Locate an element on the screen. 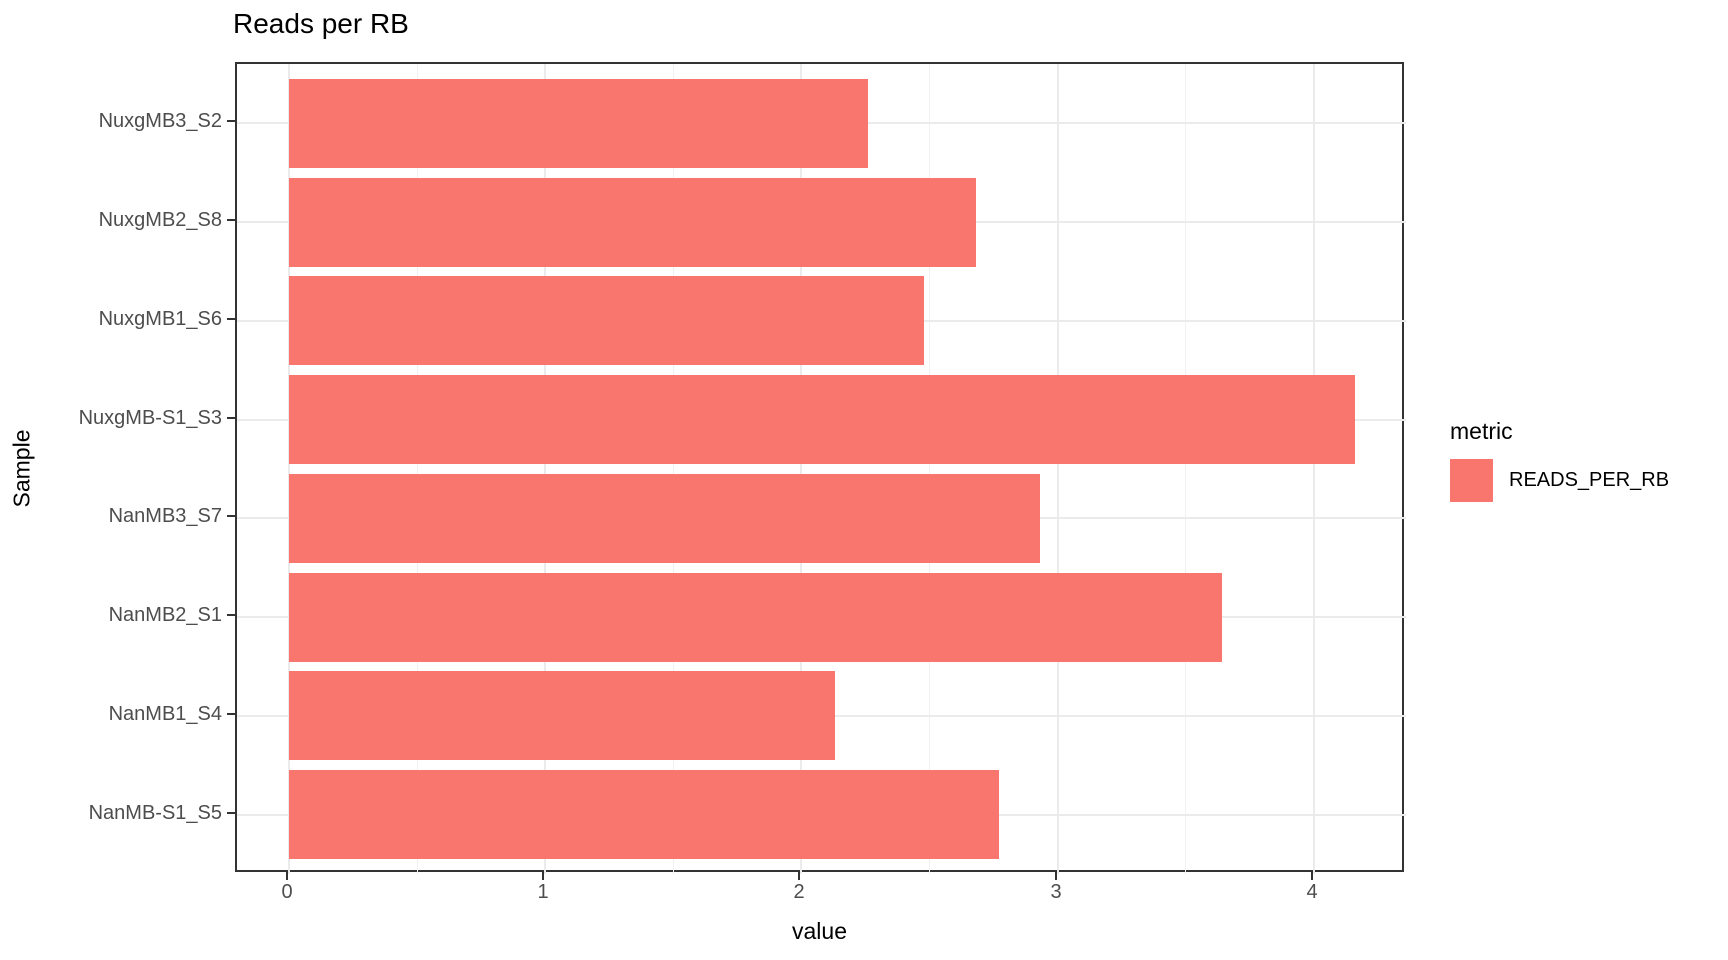  y-tick-label: NanMB1_S4 is located at coordinates (165, 714).